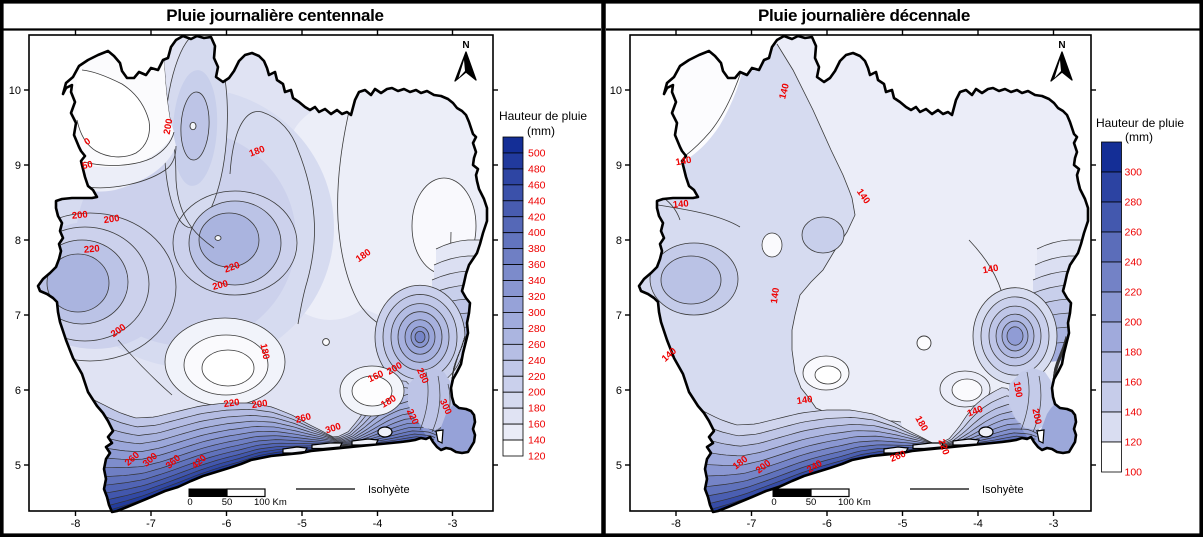 This screenshot has height=542, width=1203. I want to click on svg-text: 420, so click(537, 217).